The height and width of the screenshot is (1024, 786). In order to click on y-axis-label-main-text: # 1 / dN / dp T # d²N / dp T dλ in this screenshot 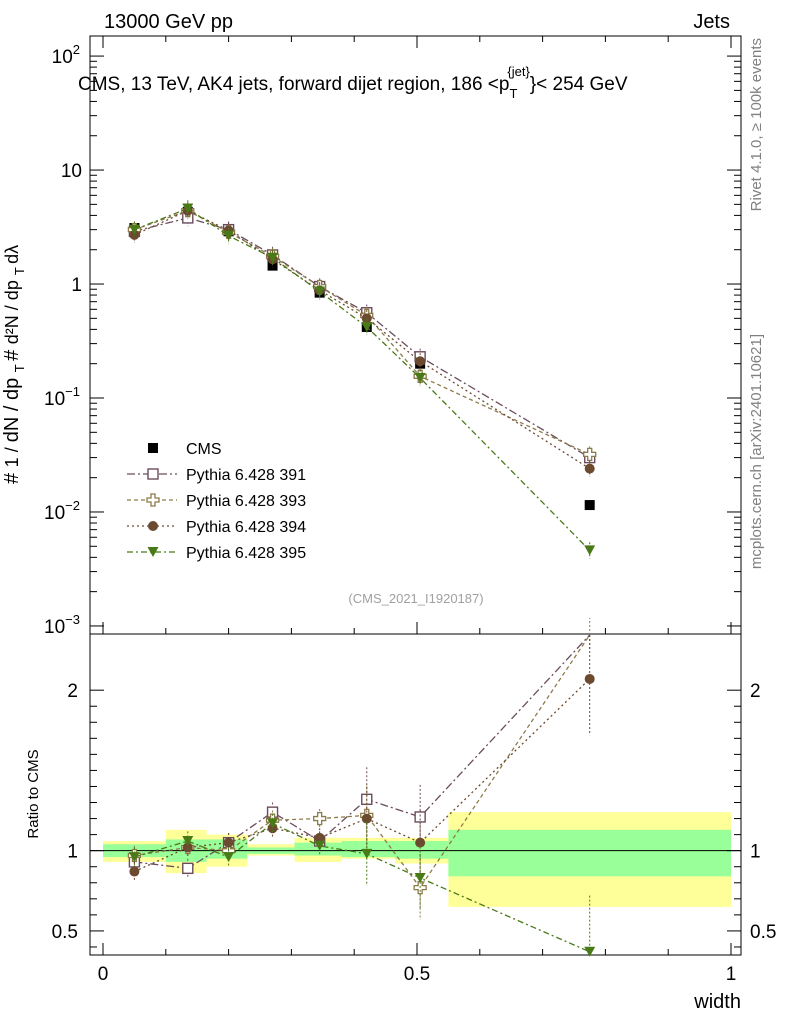, I will do `click(14, 364)`.